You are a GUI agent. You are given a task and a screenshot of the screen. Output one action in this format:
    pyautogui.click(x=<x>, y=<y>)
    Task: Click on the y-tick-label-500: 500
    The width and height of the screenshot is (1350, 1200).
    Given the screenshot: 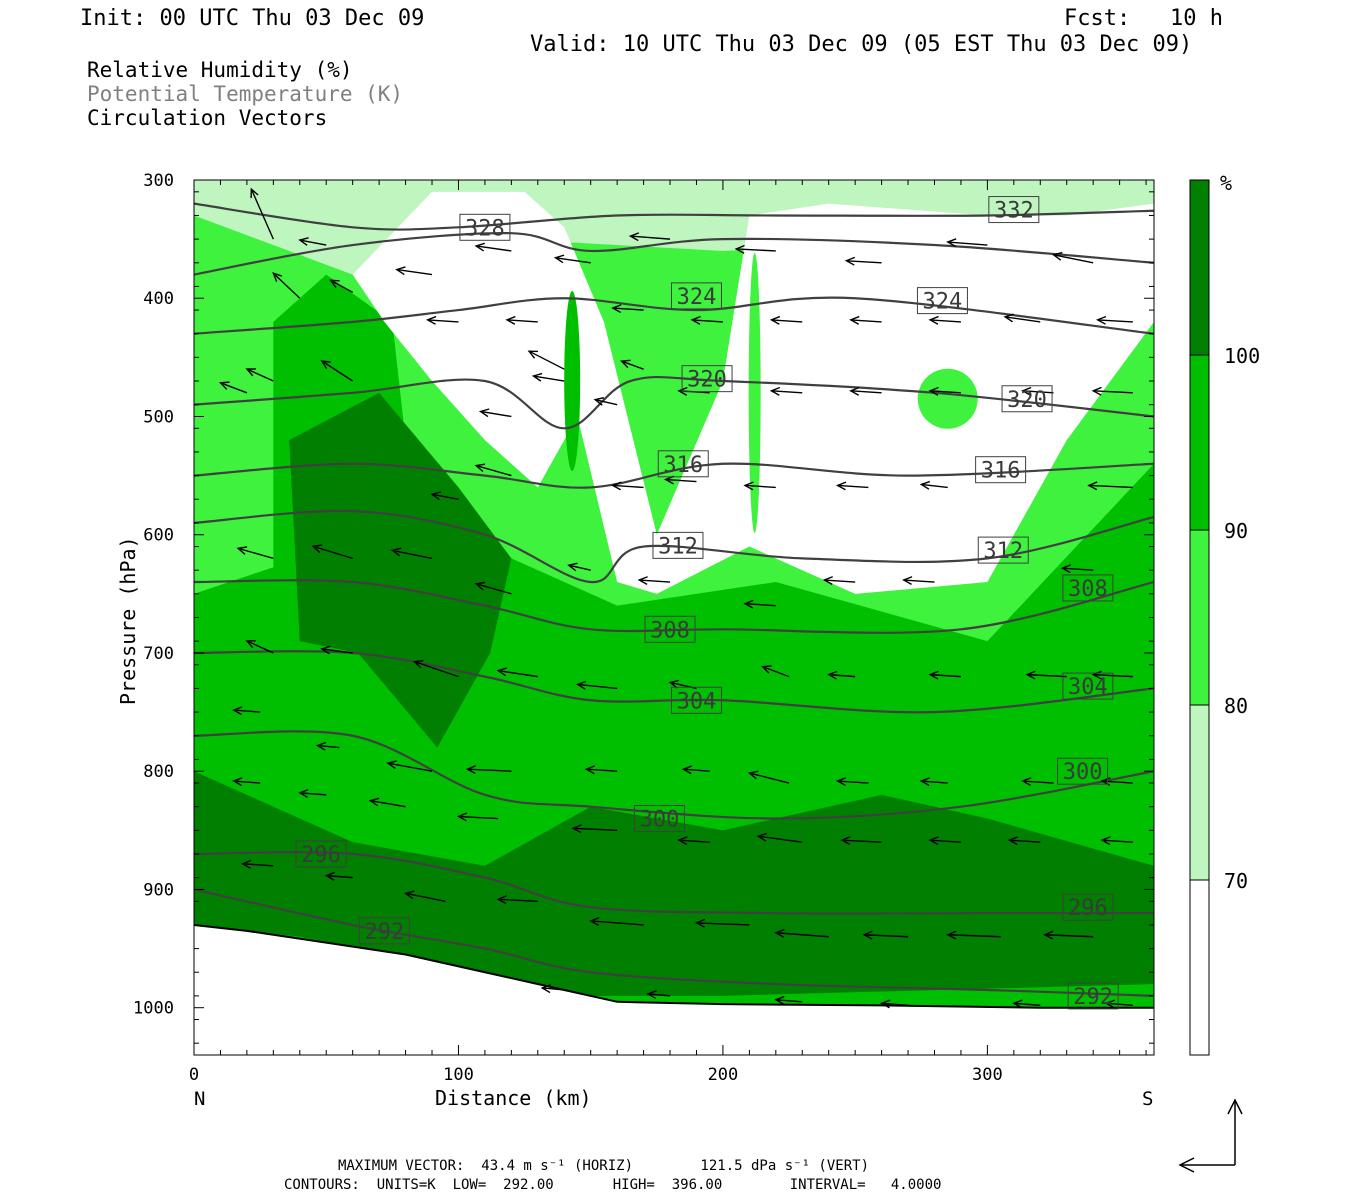 What is the action you would take?
    pyautogui.click(x=158, y=417)
    